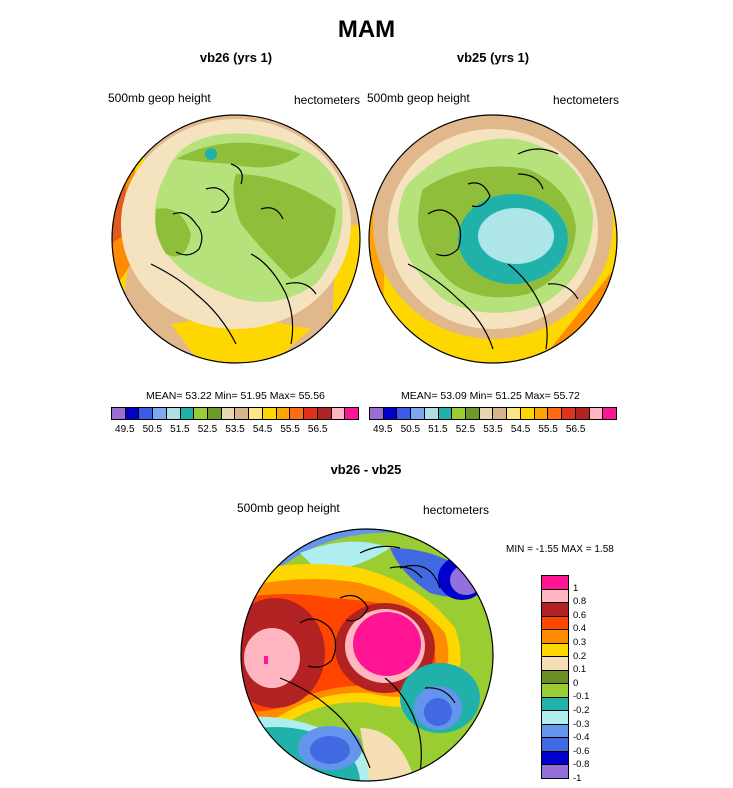 Image resolution: width=733 pixels, height=788 pixels. What do you see at coordinates (577, 778) in the screenshot?
I see `diff-colorbar-tick-label: -1` at bounding box center [577, 778].